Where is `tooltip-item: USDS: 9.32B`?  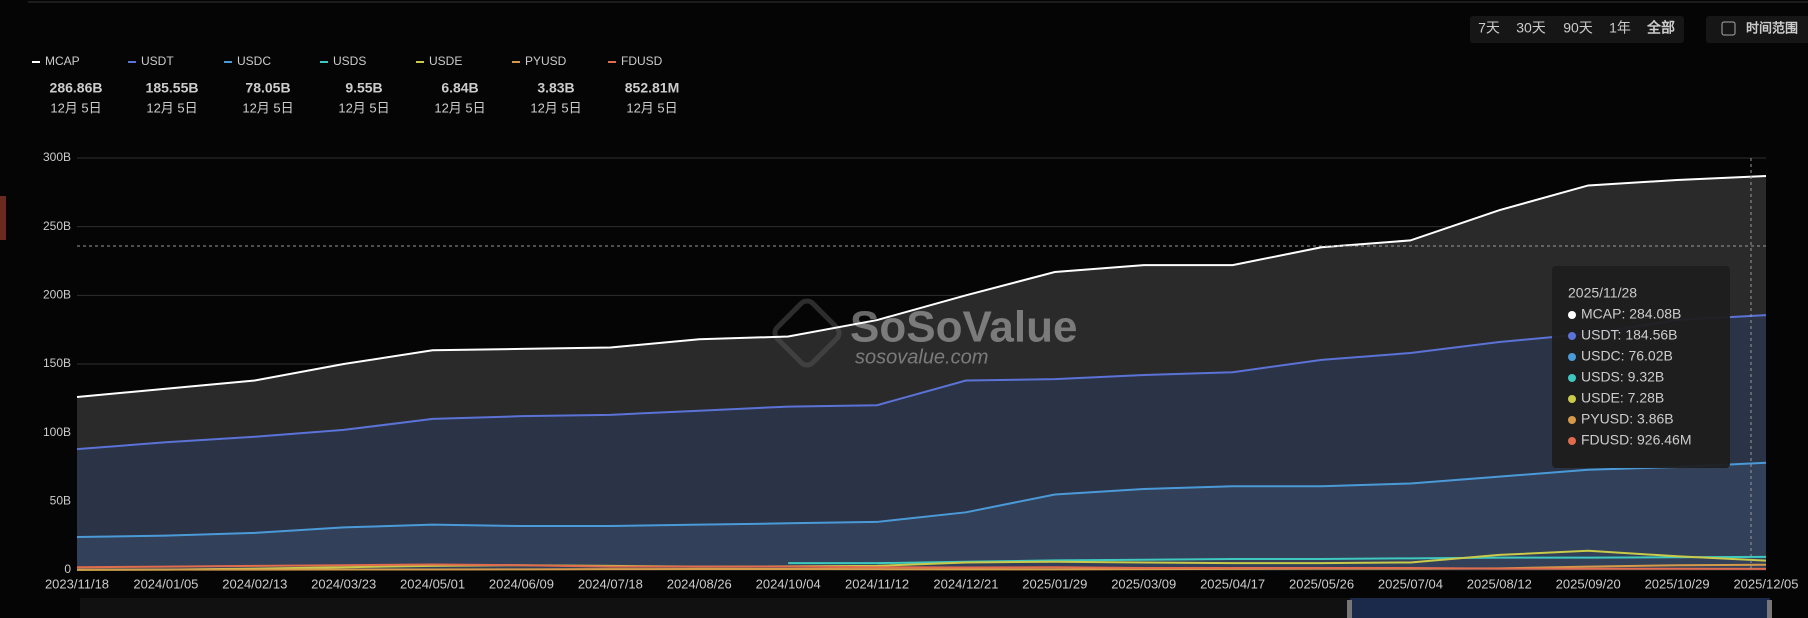
tooltip-item: USDS: 9.32B is located at coordinates (1622, 377).